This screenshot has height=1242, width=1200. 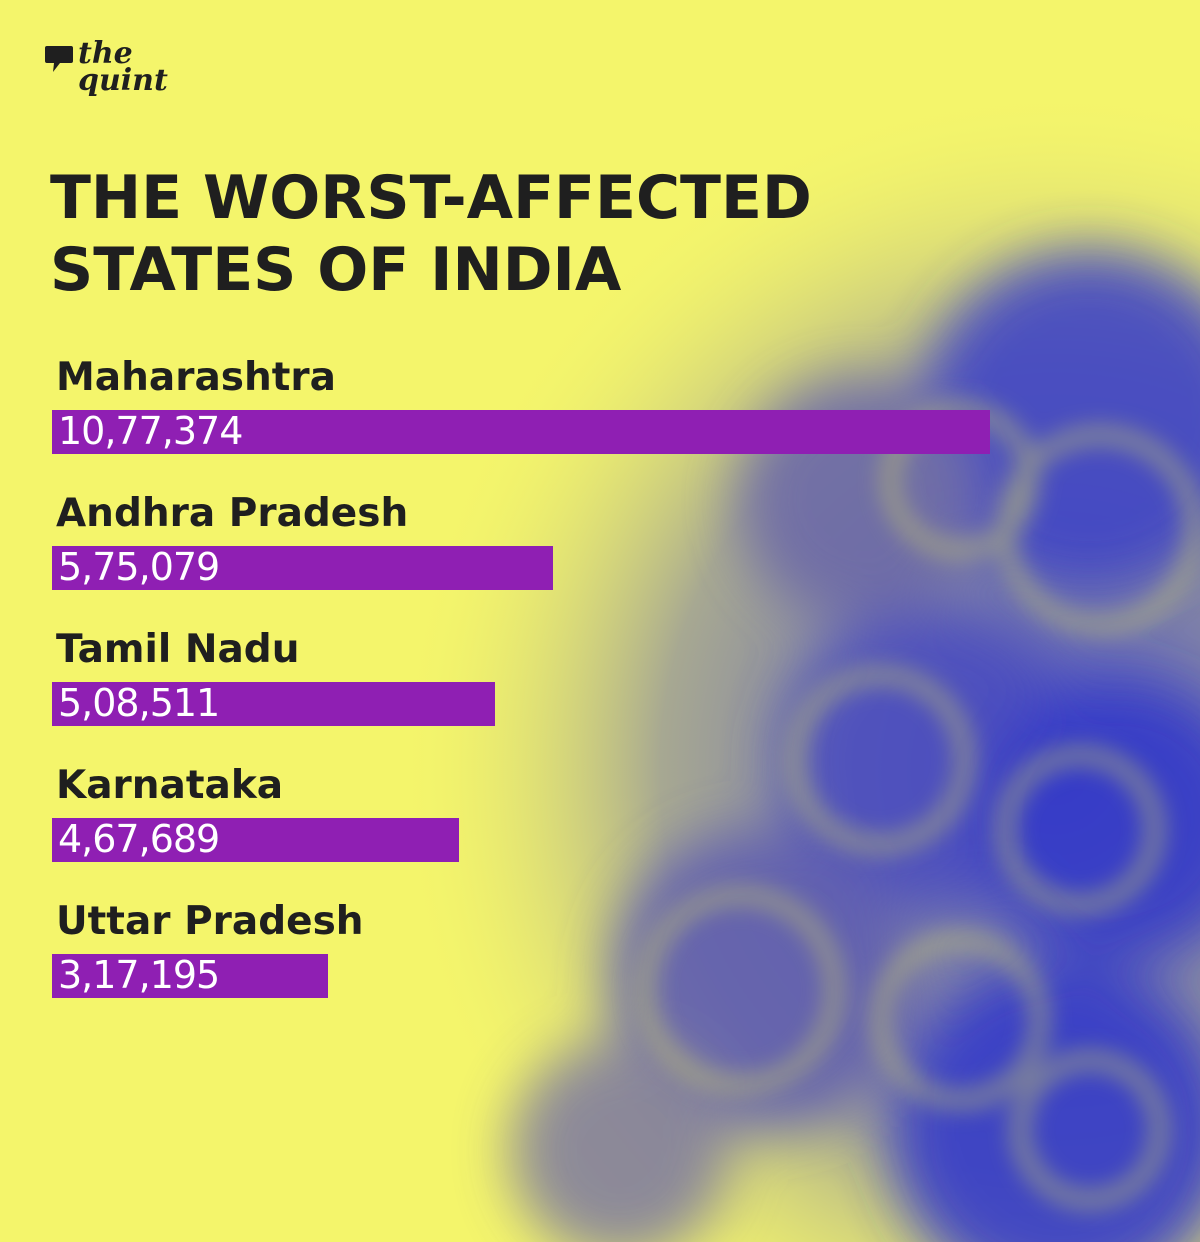 I want to click on data-label: 5,08,511, so click(x=139, y=703).